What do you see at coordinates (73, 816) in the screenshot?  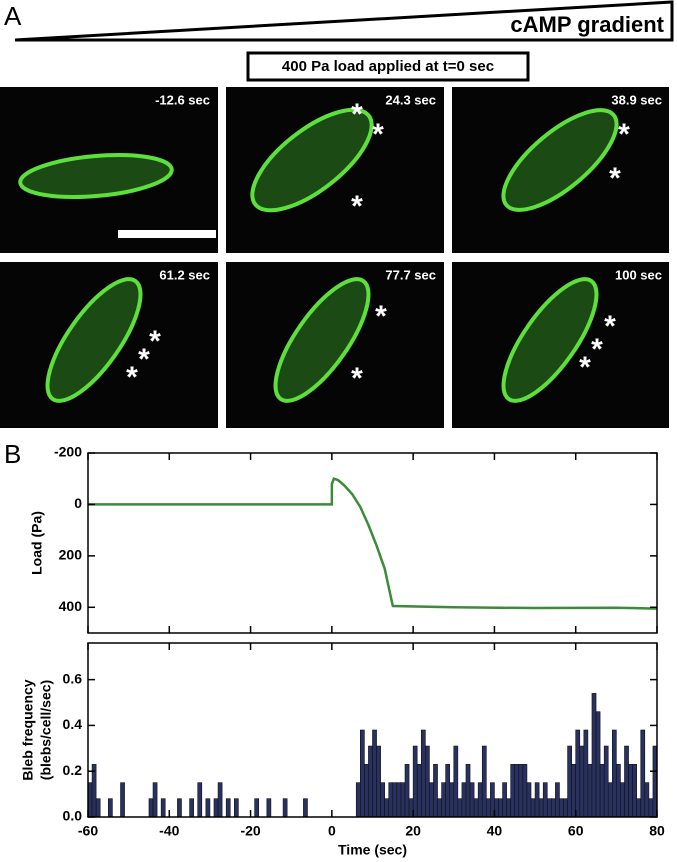 I see `y-tick-label: 0.0` at bounding box center [73, 816].